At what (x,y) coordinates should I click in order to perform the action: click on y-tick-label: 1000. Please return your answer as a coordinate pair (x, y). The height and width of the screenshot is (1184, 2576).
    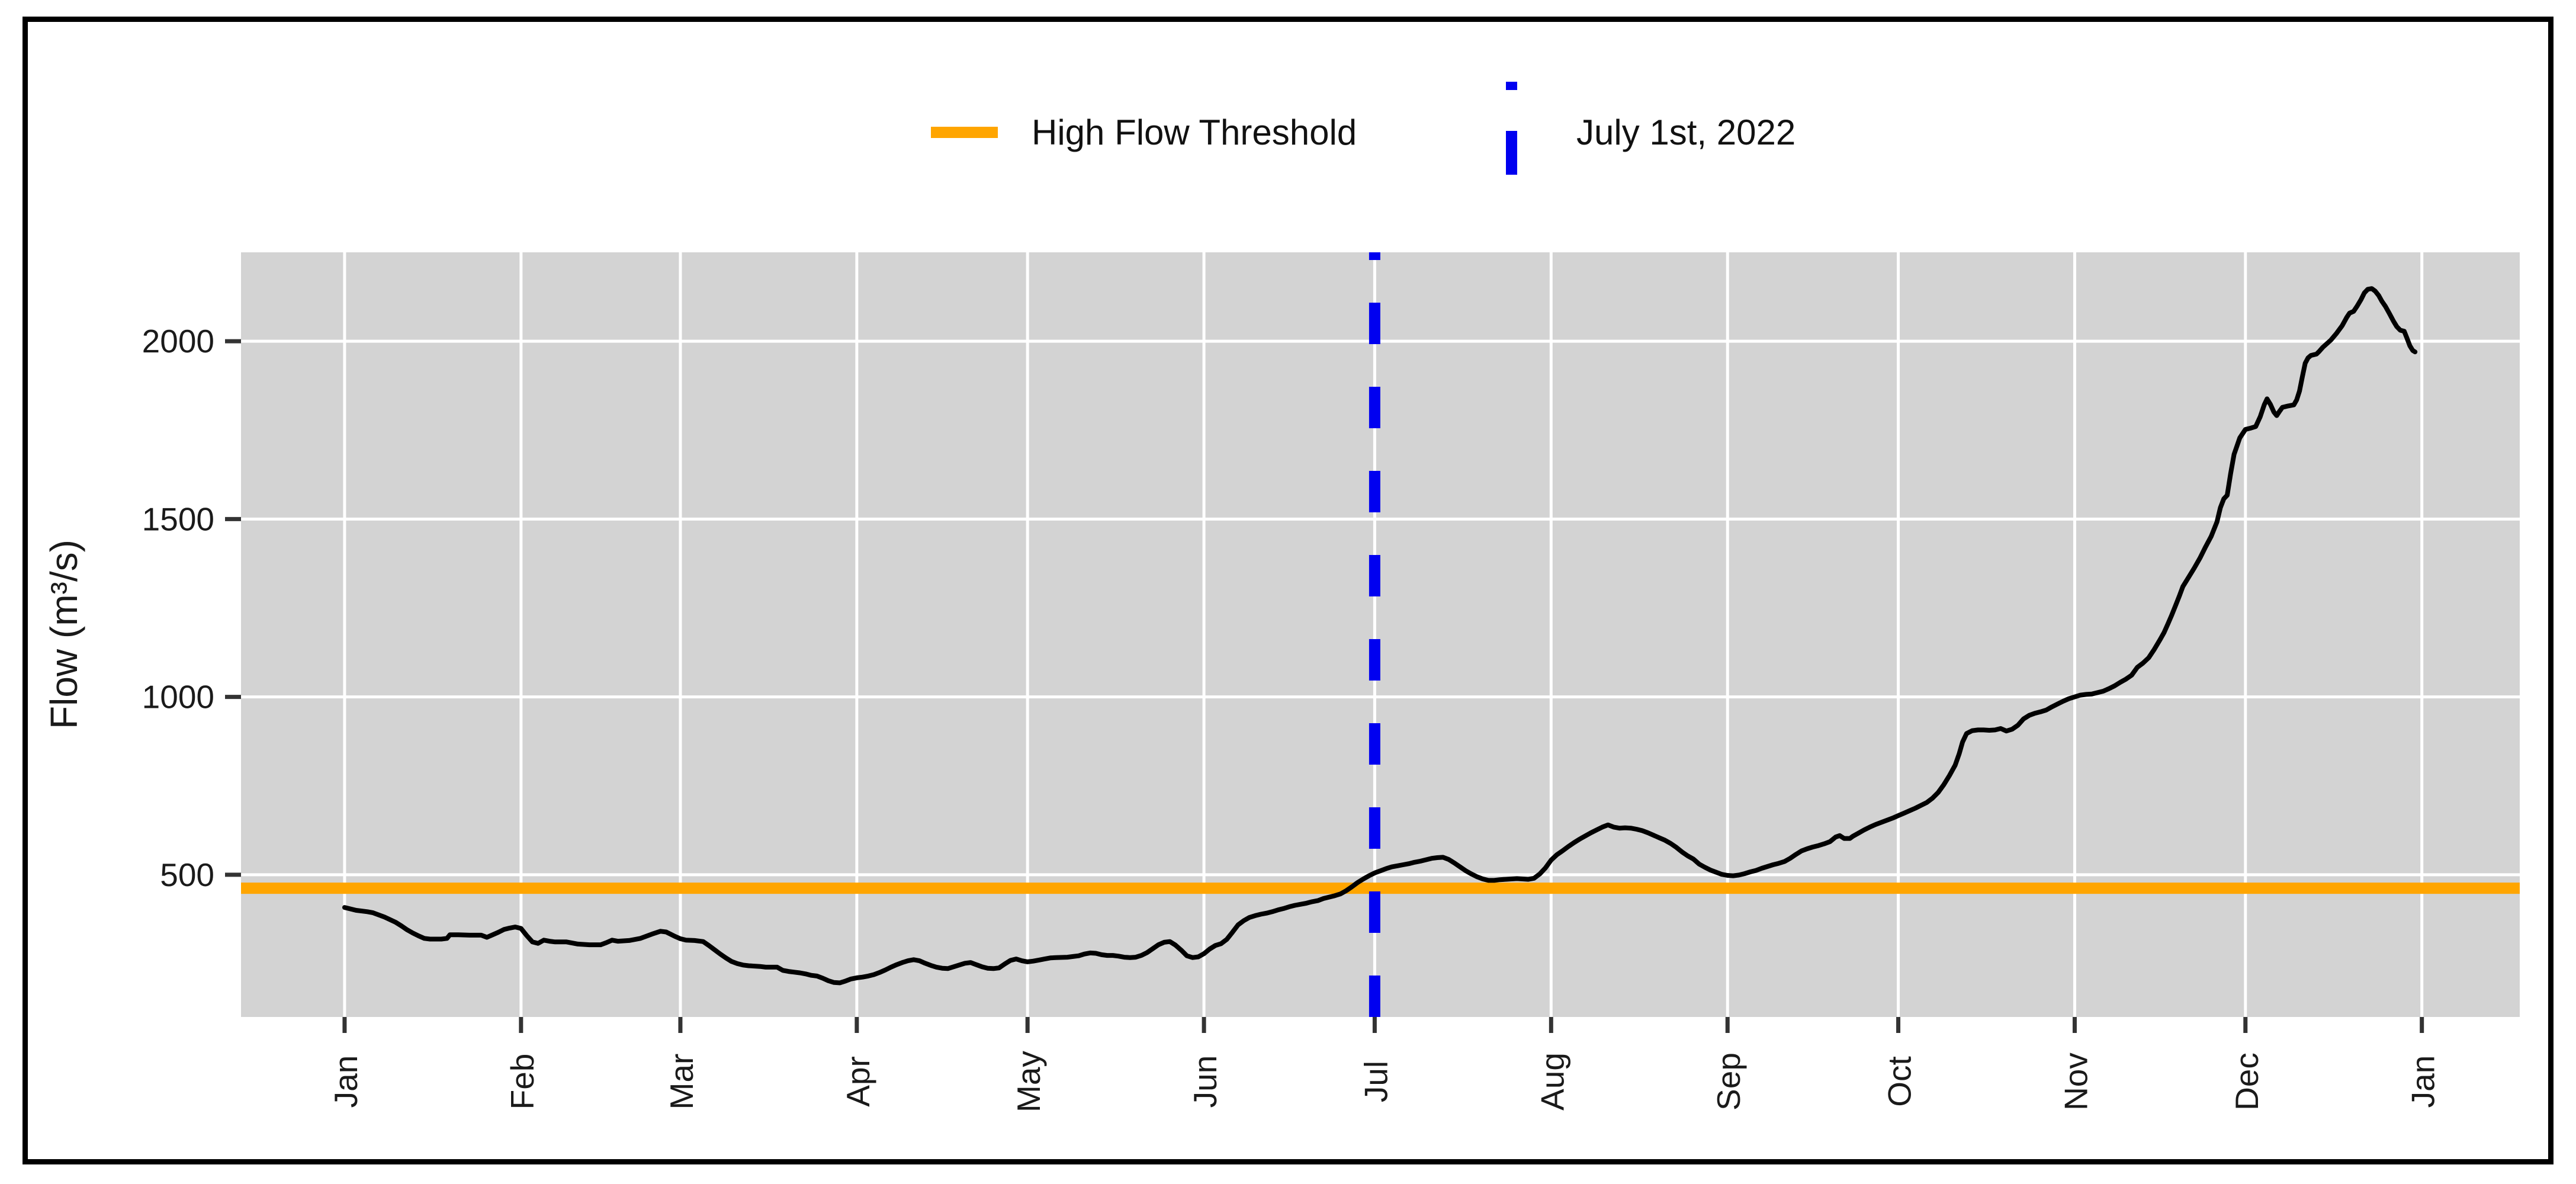
    Looking at the image, I should click on (178, 697).